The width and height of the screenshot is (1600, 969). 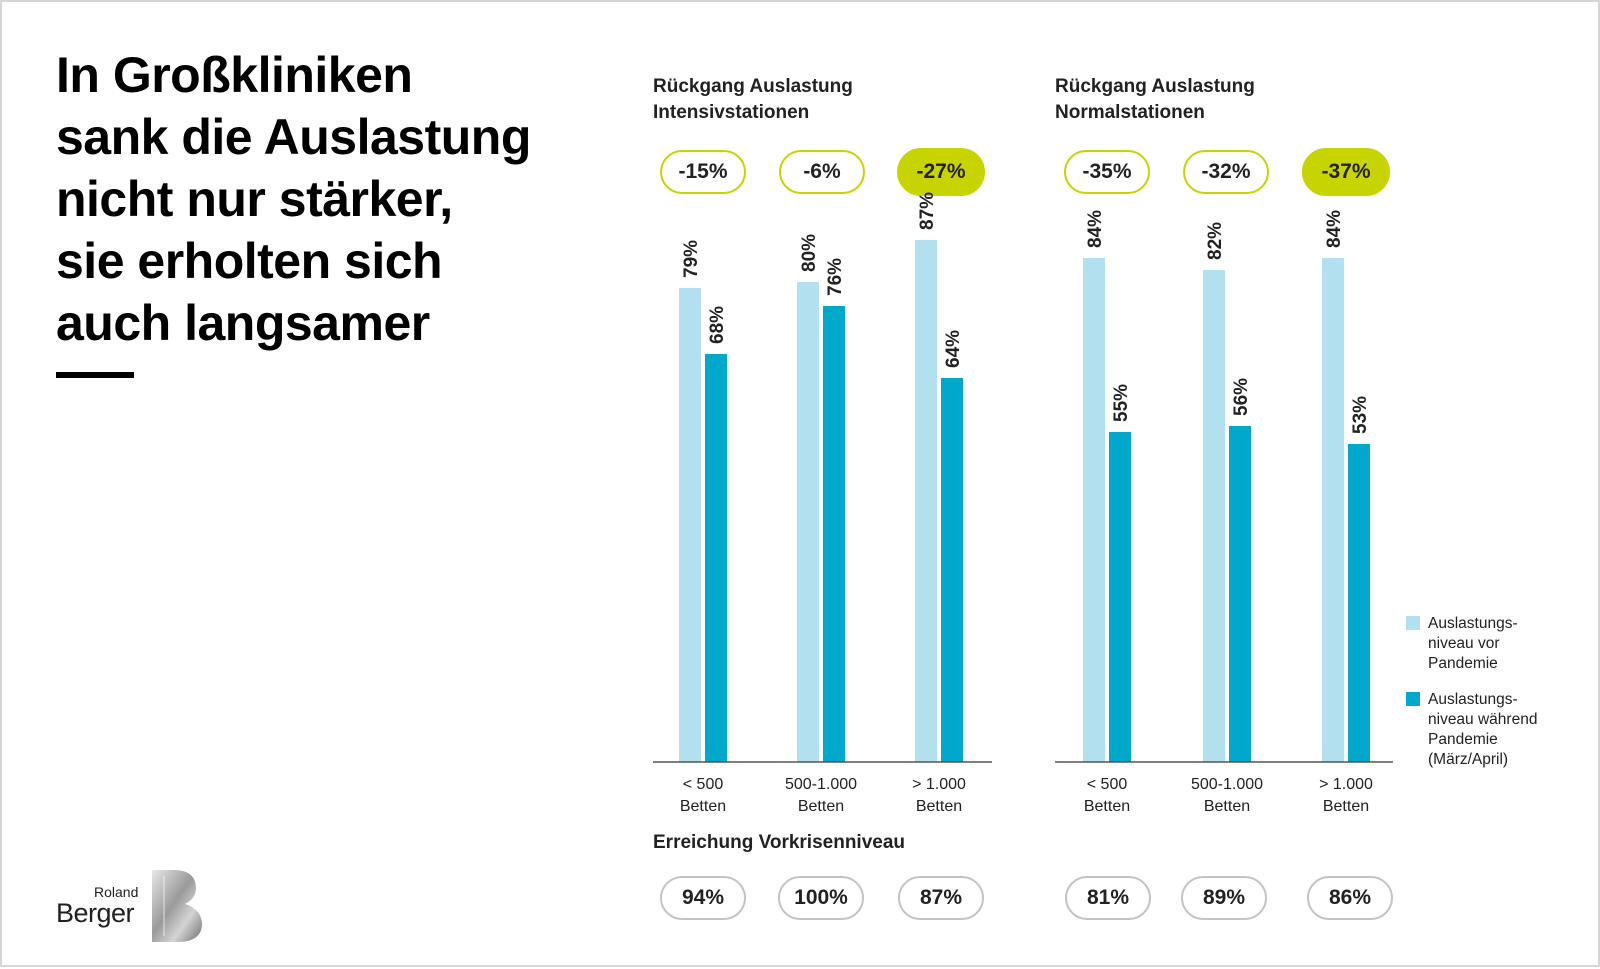 What do you see at coordinates (1464, 643) in the screenshot?
I see `legend-text: niveau vor` at bounding box center [1464, 643].